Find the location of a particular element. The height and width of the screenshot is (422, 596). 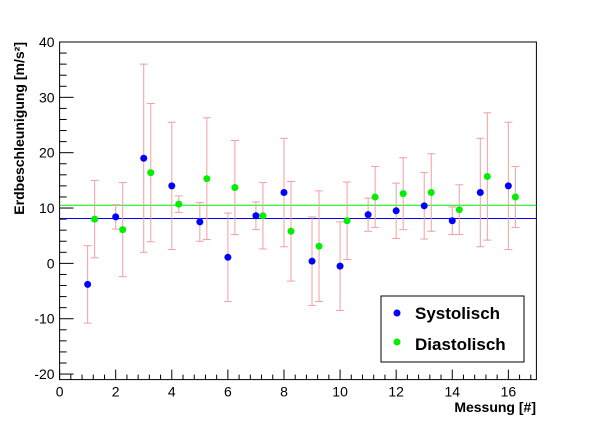

y-tick-label: -10 is located at coordinates (44, 319).